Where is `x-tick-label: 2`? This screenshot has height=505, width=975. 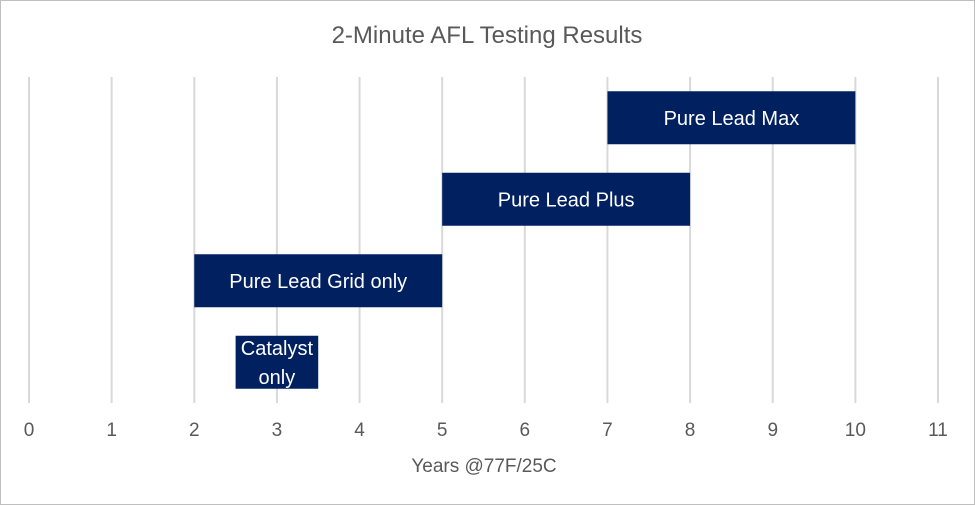
x-tick-label: 2 is located at coordinates (194, 430).